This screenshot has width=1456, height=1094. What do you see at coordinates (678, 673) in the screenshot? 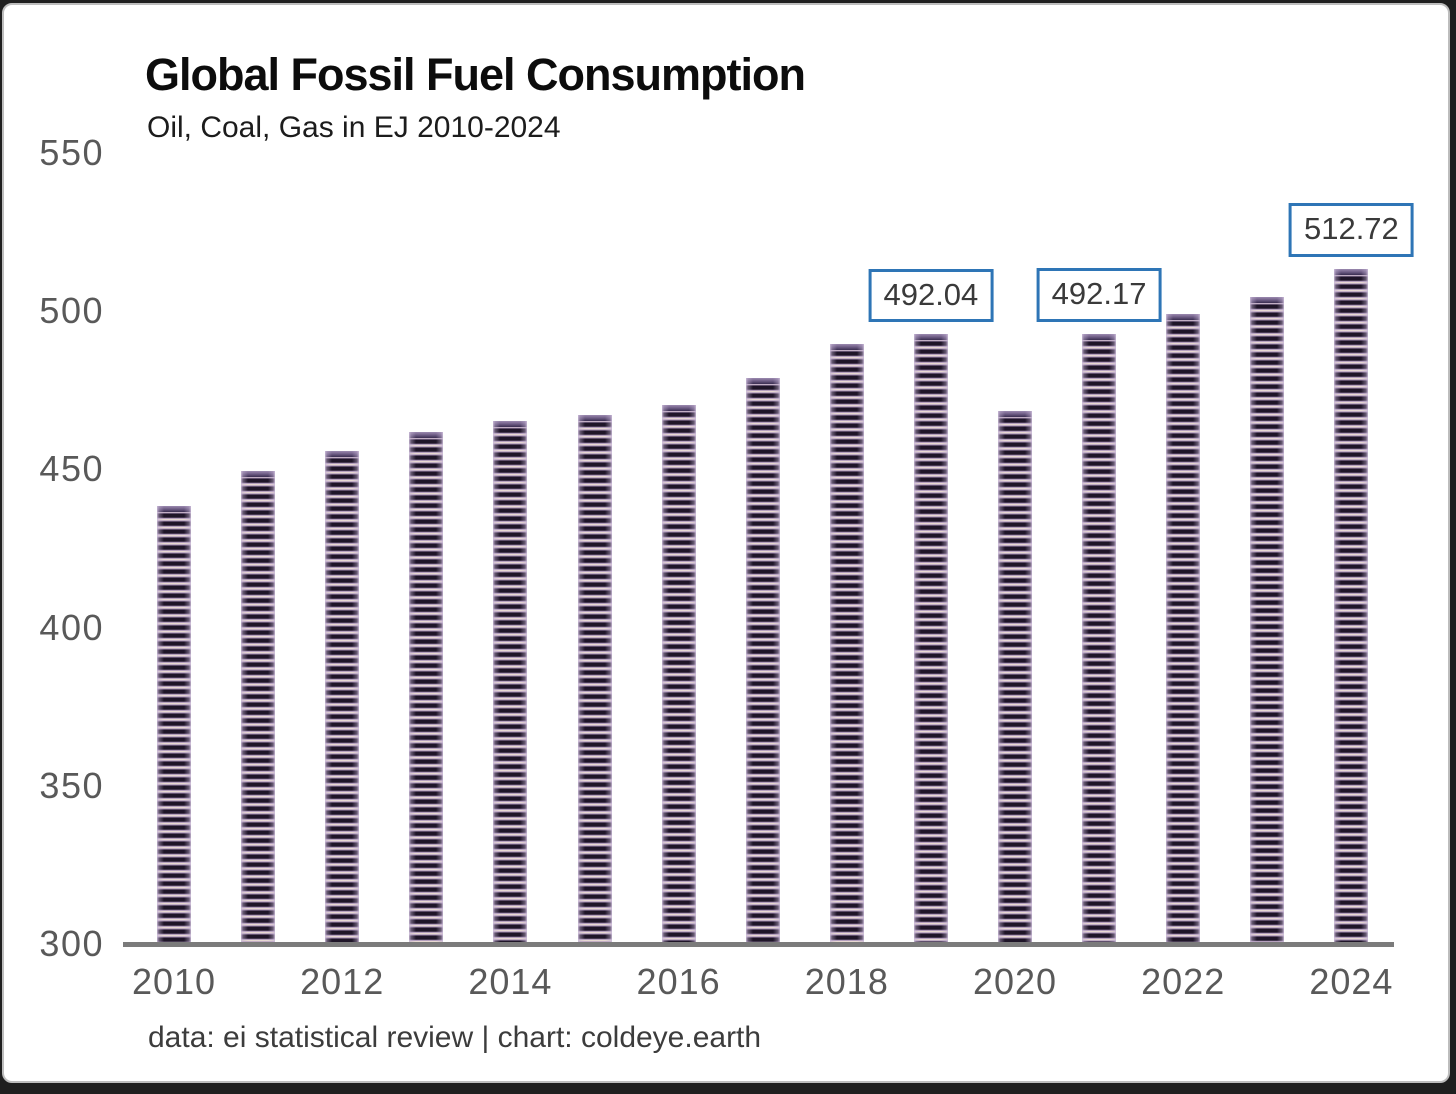
I see `bar-2016` at bounding box center [678, 673].